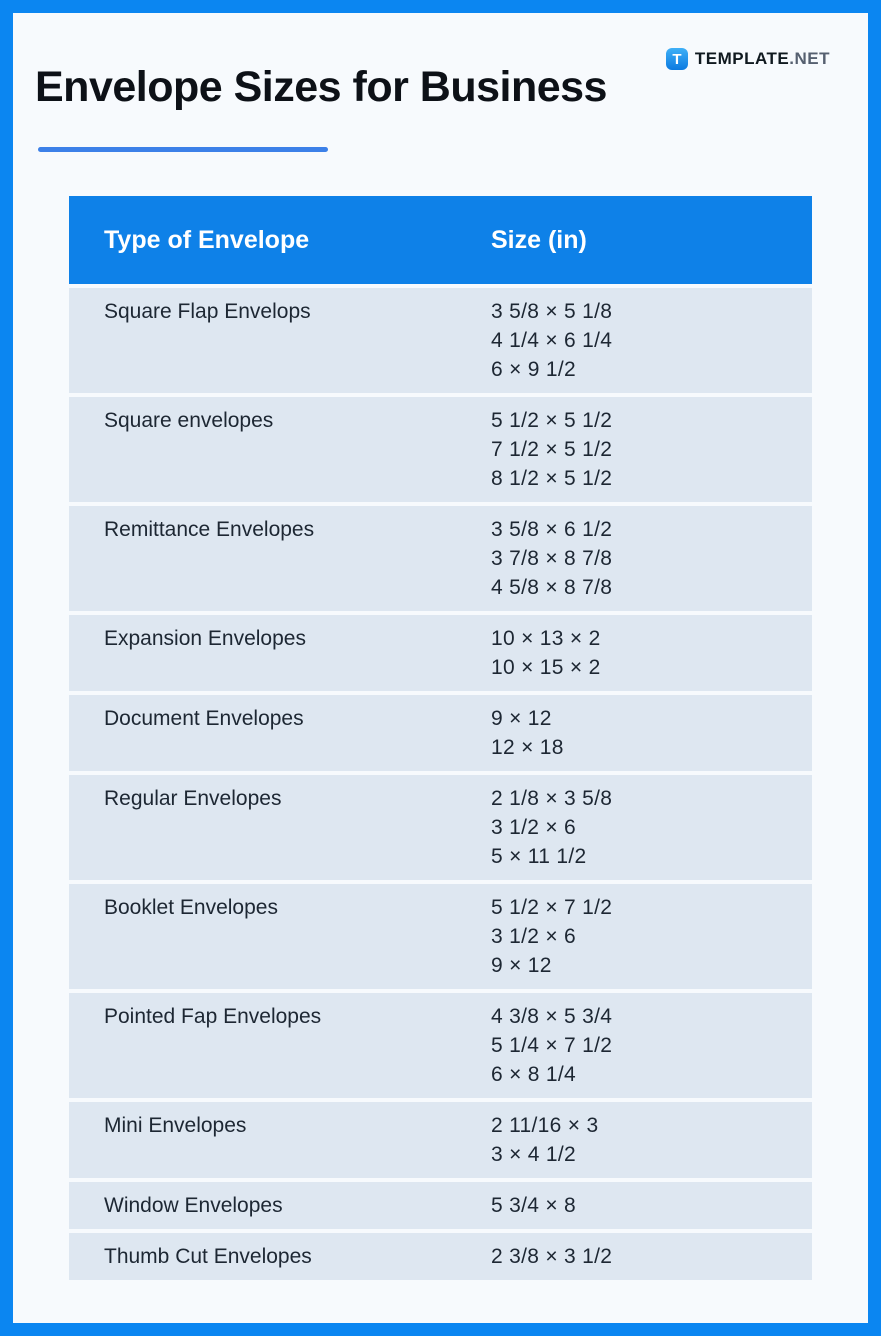 The height and width of the screenshot is (1336, 881). What do you see at coordinates (175, 1125) in the screenshot?
I see `envelope-type-label: Mini Envelopes` at bounding box center [175, 1125].